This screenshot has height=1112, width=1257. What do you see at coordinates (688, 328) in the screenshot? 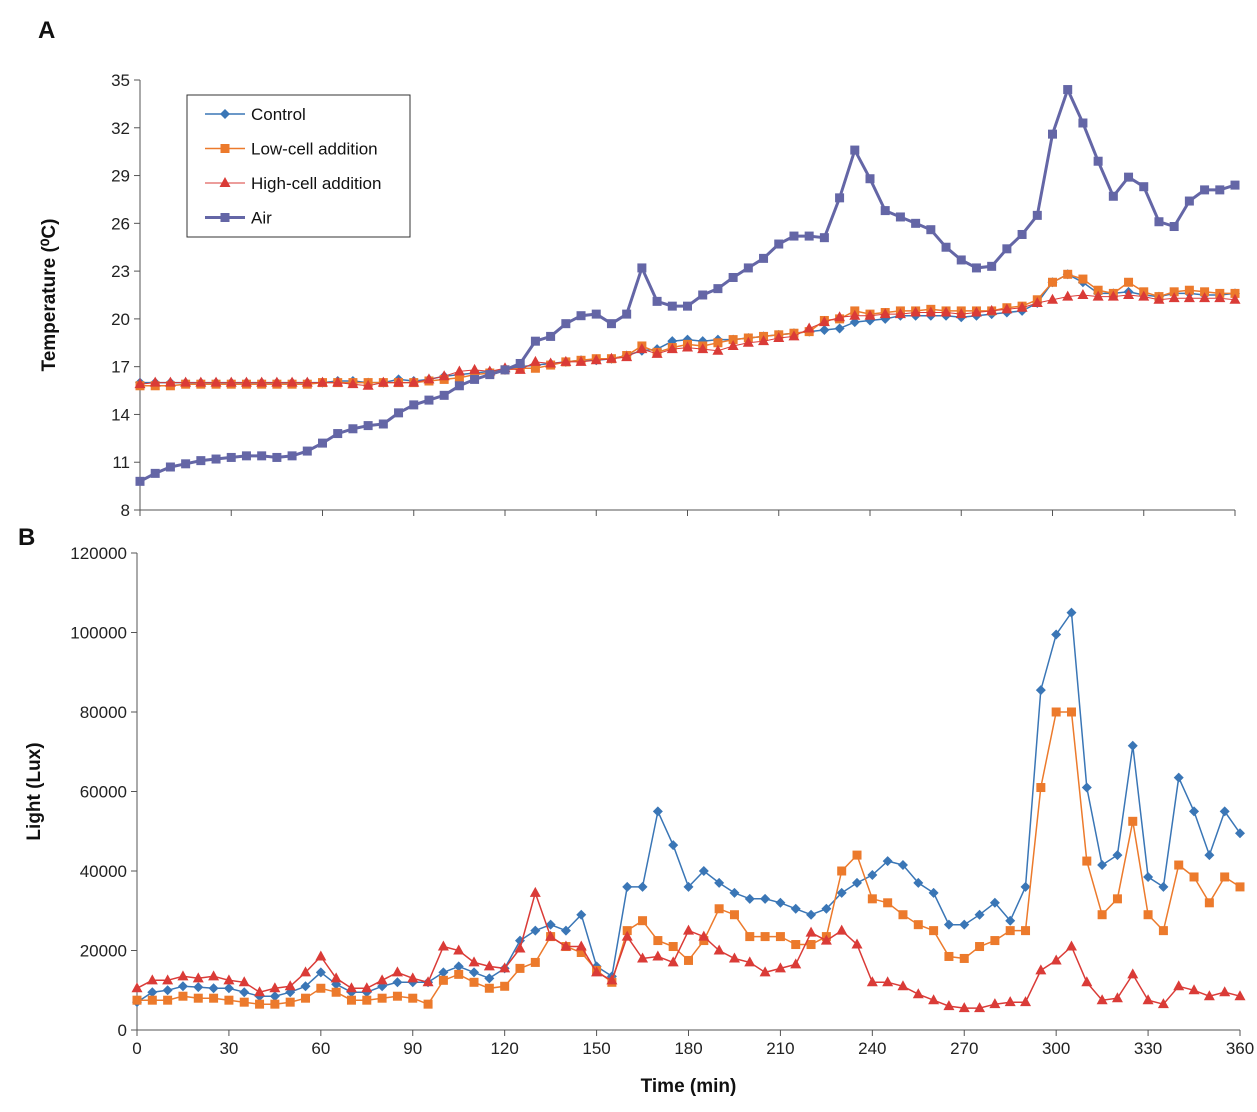
I see `series-line` at bounding box center [688, 328].